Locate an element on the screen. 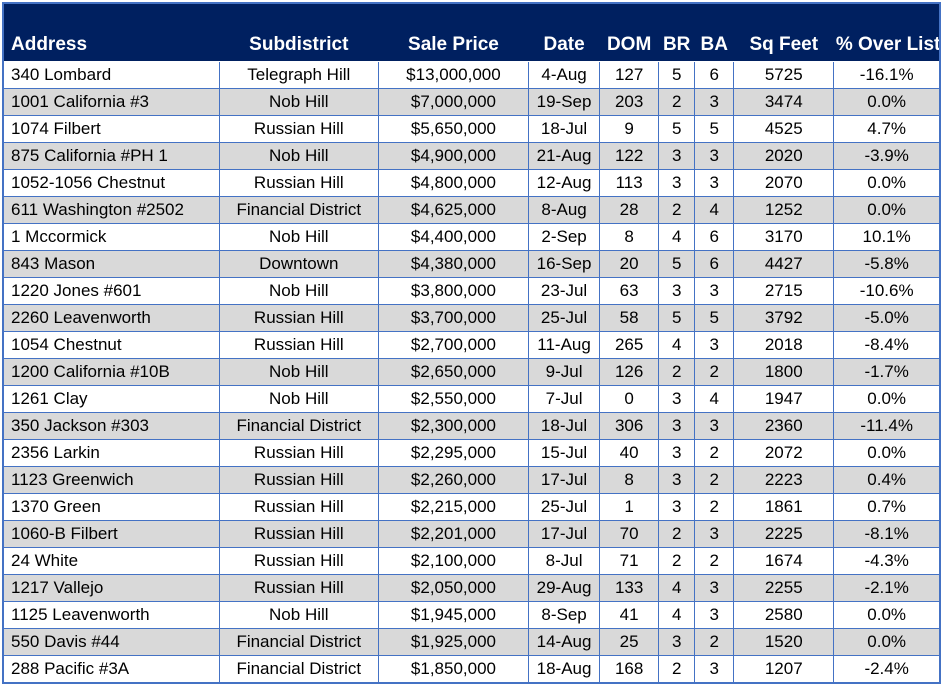  cell-address: 1052-1056 Chestnut is located at coordinates (111, 183).